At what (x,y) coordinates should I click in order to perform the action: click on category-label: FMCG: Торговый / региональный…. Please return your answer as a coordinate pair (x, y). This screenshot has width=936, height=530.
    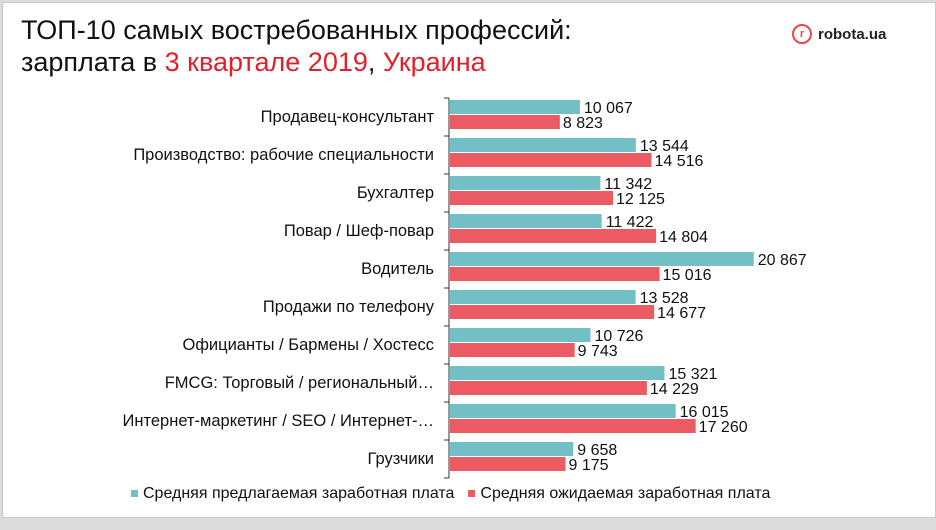
    Looking at the image, I should click on (299, 383).